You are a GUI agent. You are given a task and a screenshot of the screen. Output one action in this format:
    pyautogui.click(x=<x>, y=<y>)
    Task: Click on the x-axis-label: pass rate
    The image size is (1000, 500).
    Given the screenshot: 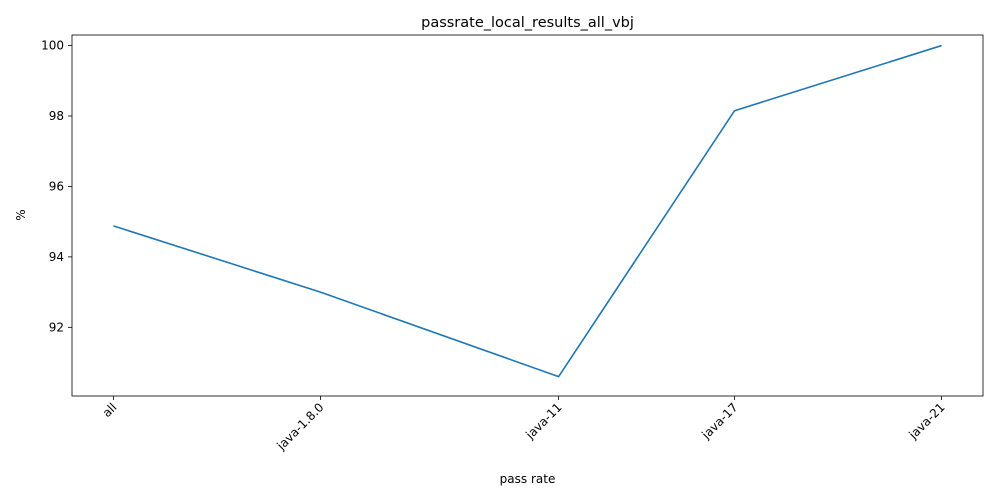 What is the action you would take?
    pyautogui.click(x=528, y=479)
    